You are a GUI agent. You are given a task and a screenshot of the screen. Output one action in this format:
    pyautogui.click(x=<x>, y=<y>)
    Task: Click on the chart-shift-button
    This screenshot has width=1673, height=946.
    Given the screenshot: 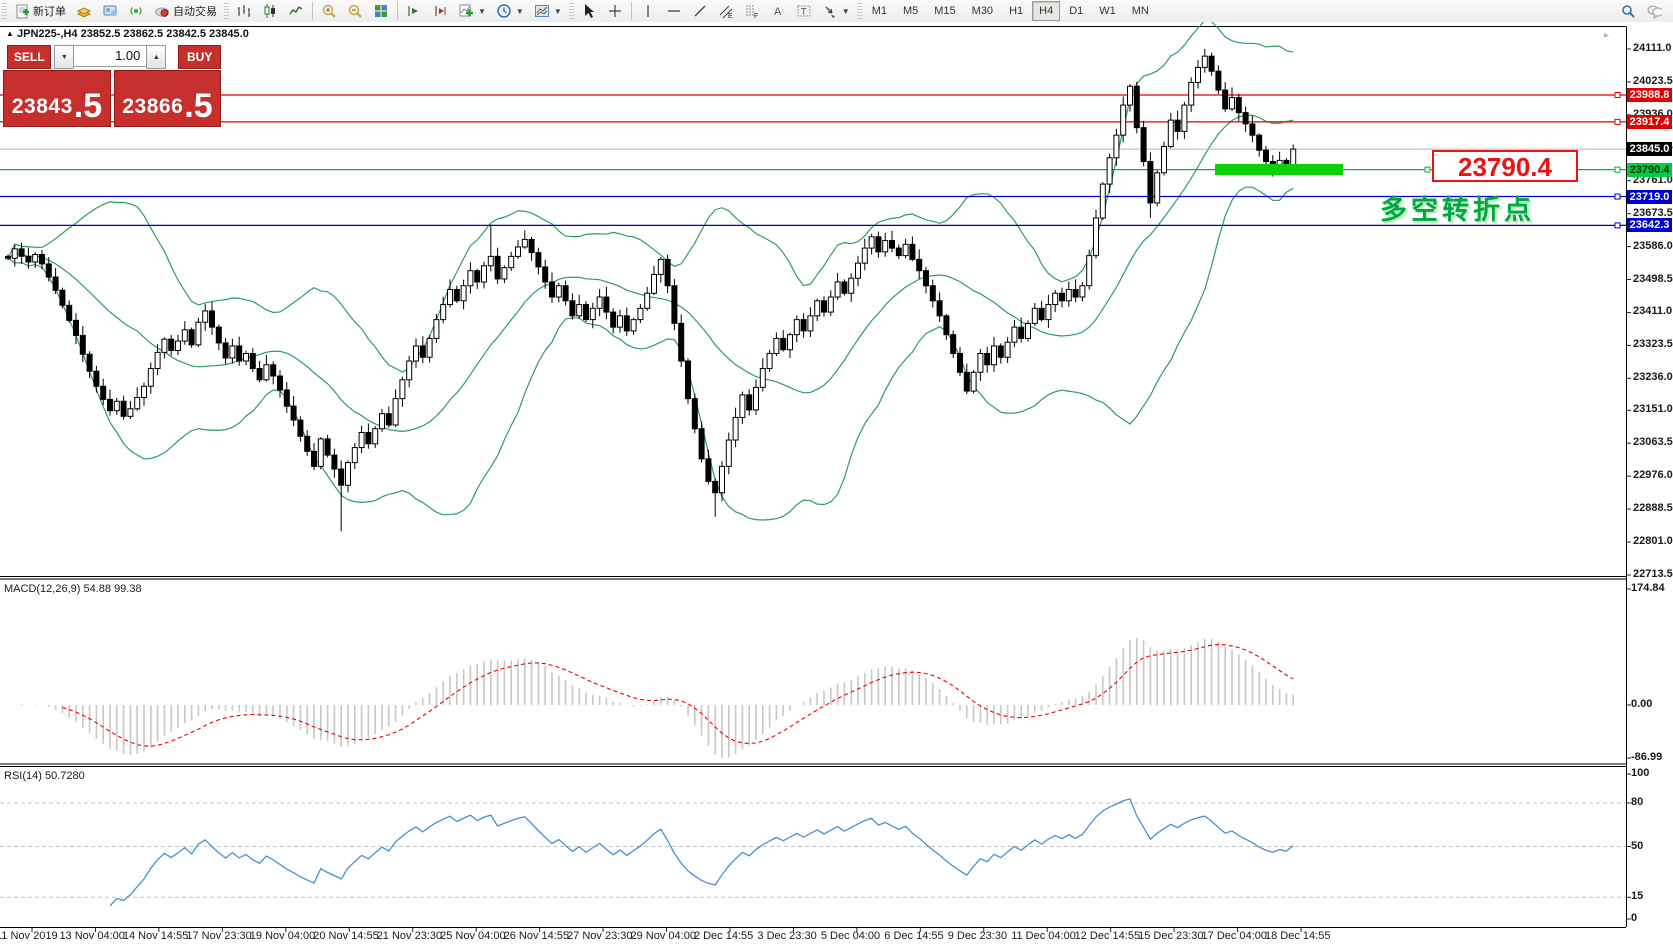 What is the action you would take?
    pyautogui.click(x=414, y=11)
    